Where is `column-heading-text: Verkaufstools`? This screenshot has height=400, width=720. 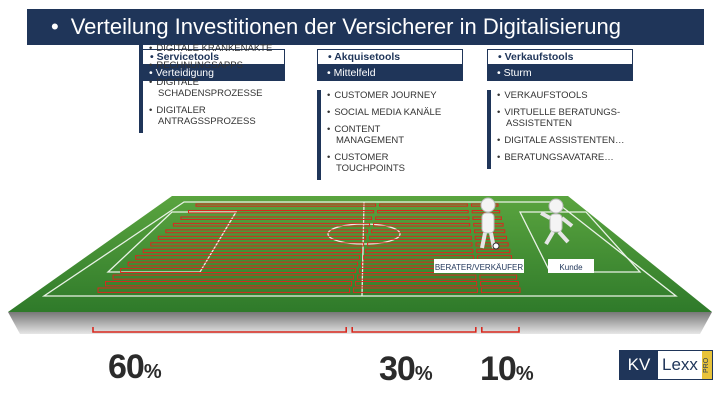
column-heading-text: Verkaufstools is located at coordinates (539, 57).